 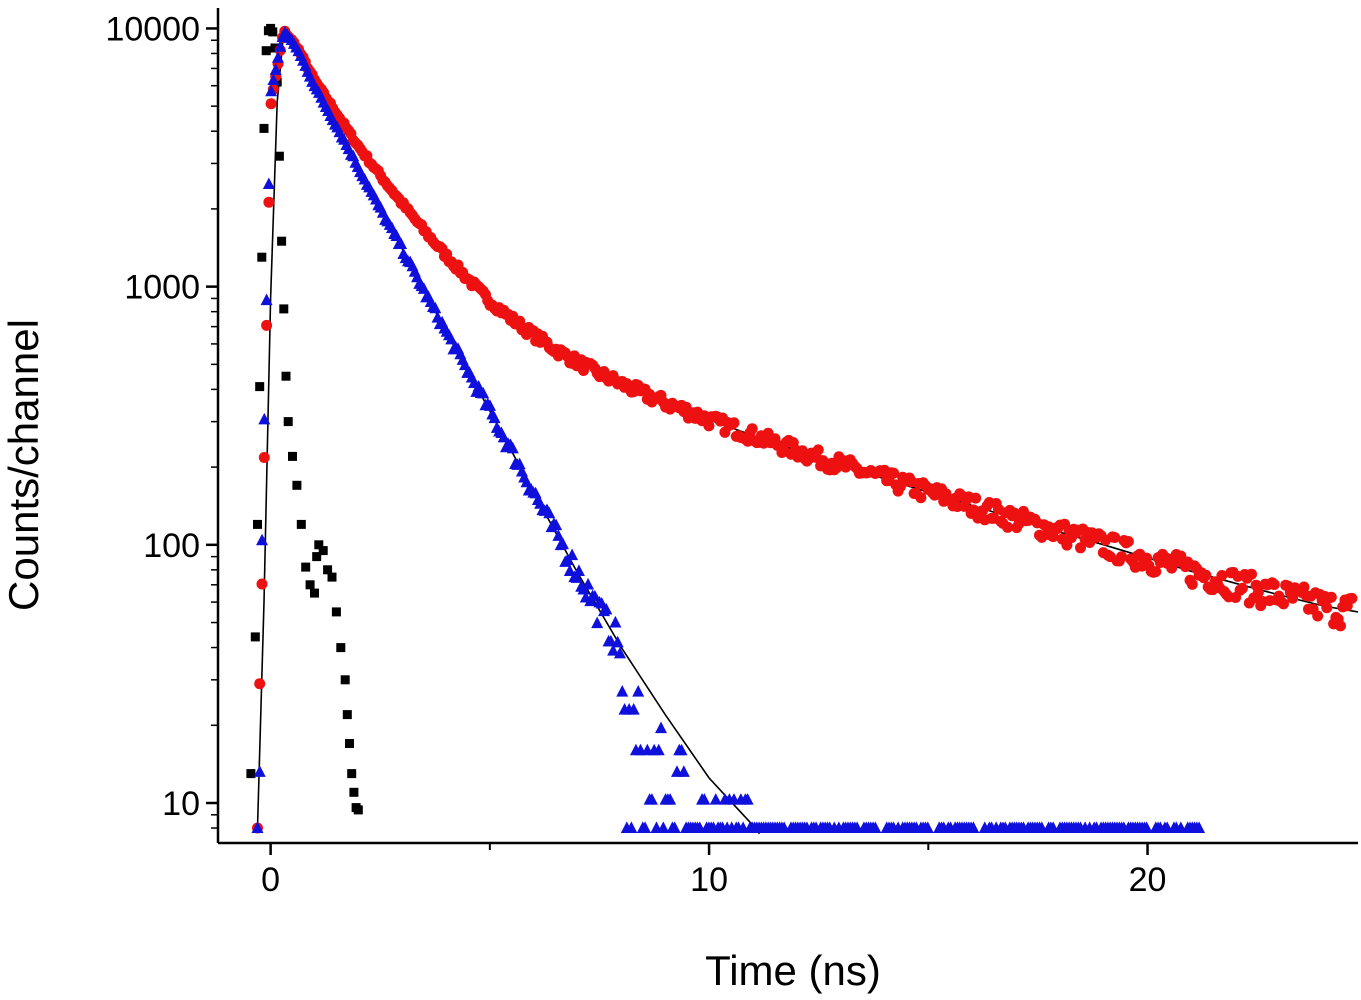 I want to click on x-tick-label: 20, so click(x=1148, y=880).